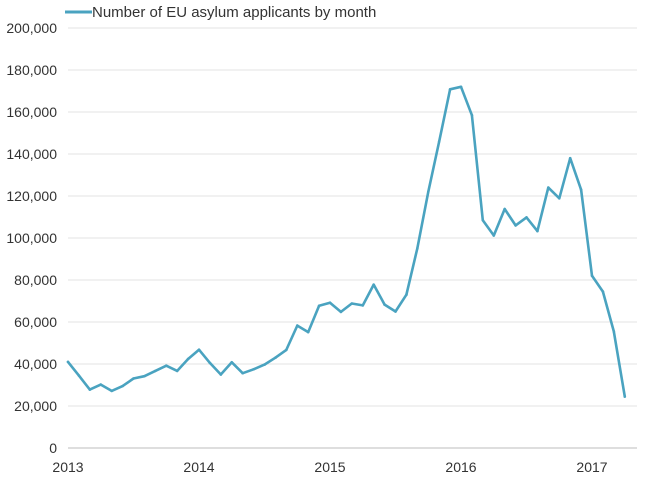  Describe the element at coordinates (35, 322) in the screenshot. I see `y-tick-label: 60,000` at that location.